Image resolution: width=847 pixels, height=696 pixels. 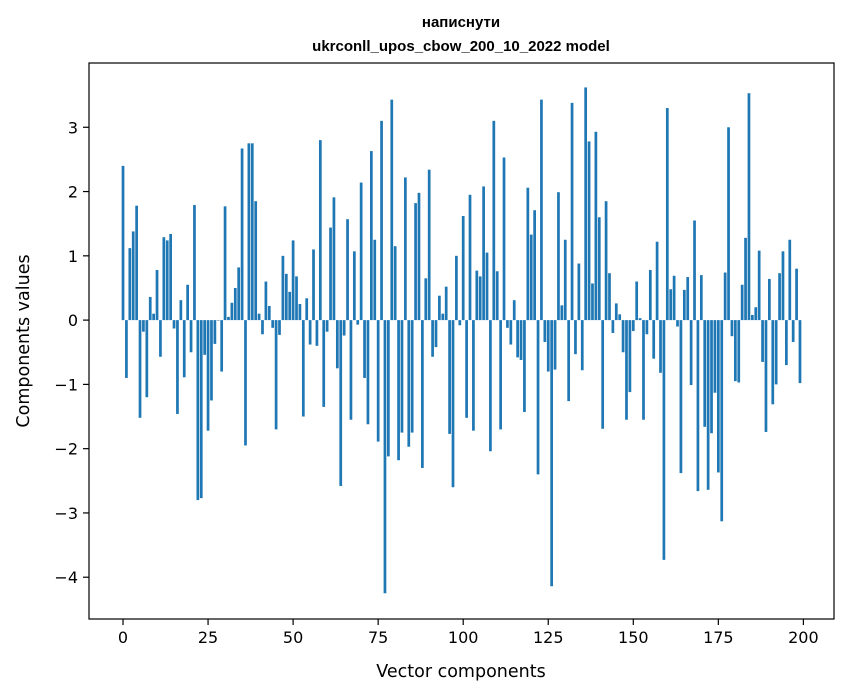 I want to click on y-tick-label: −4, so click(x=66, y=577).